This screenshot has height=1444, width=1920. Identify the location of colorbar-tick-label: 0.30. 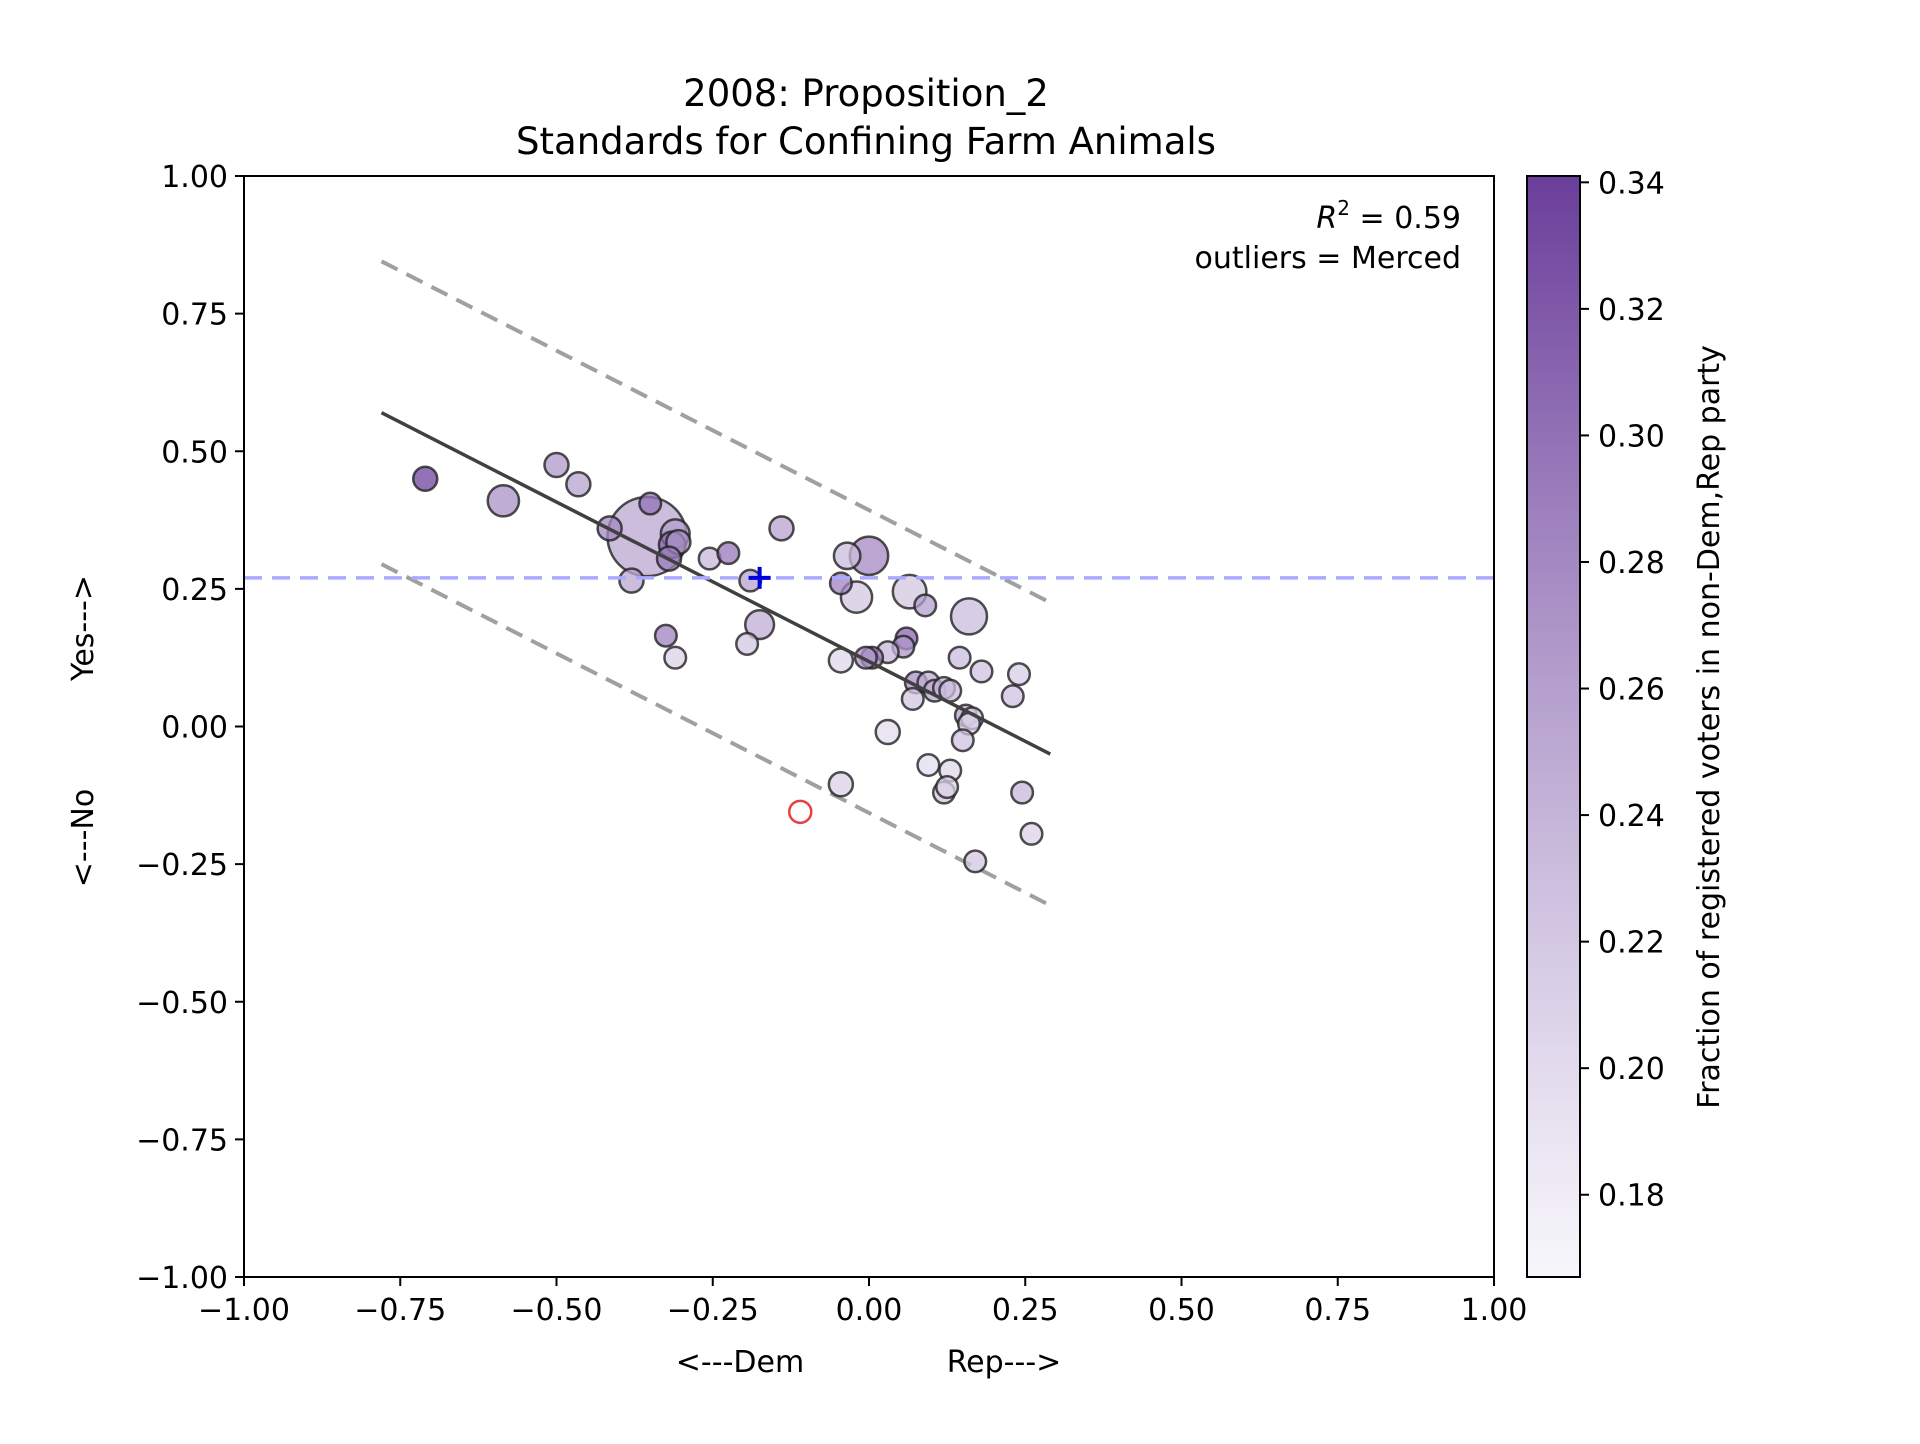
(1631, 436).